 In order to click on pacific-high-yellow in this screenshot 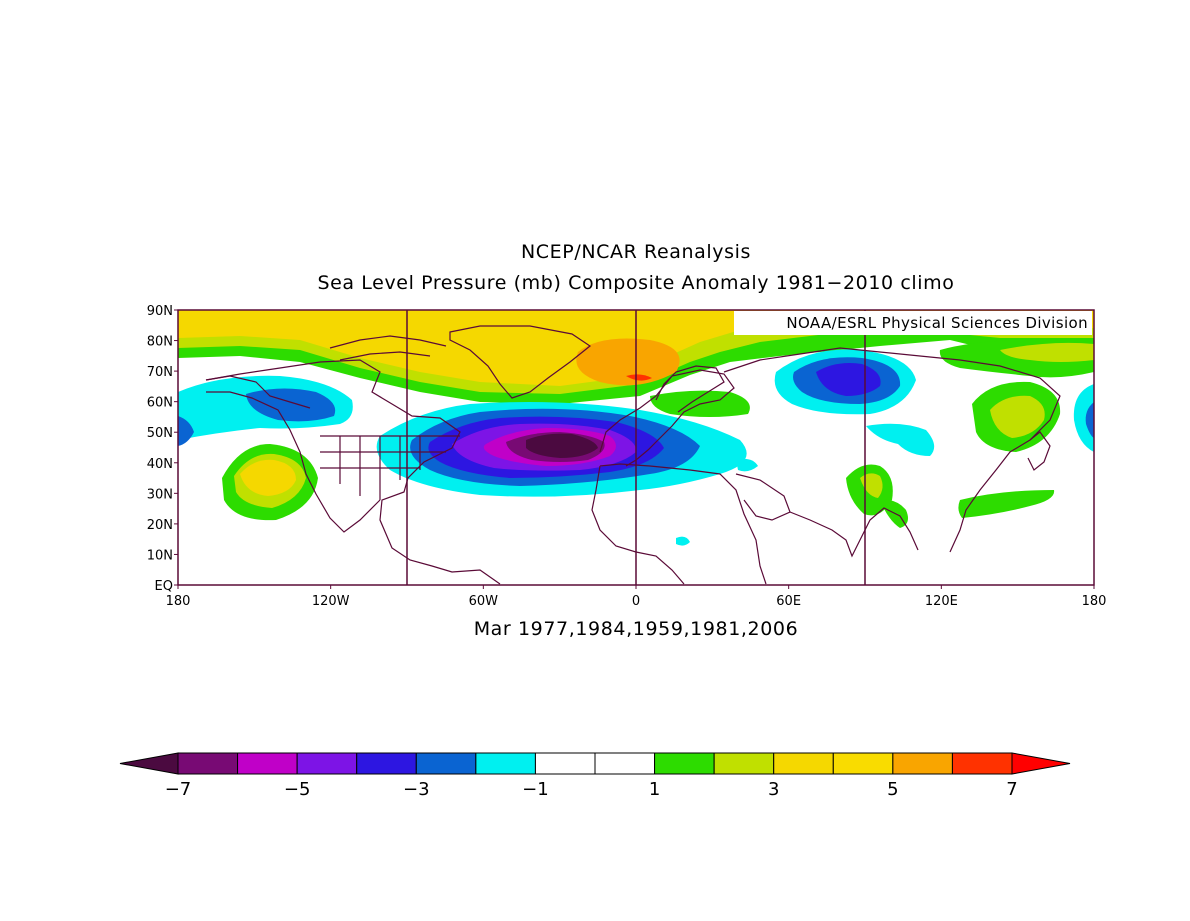, I will do `click(268, 477)`.